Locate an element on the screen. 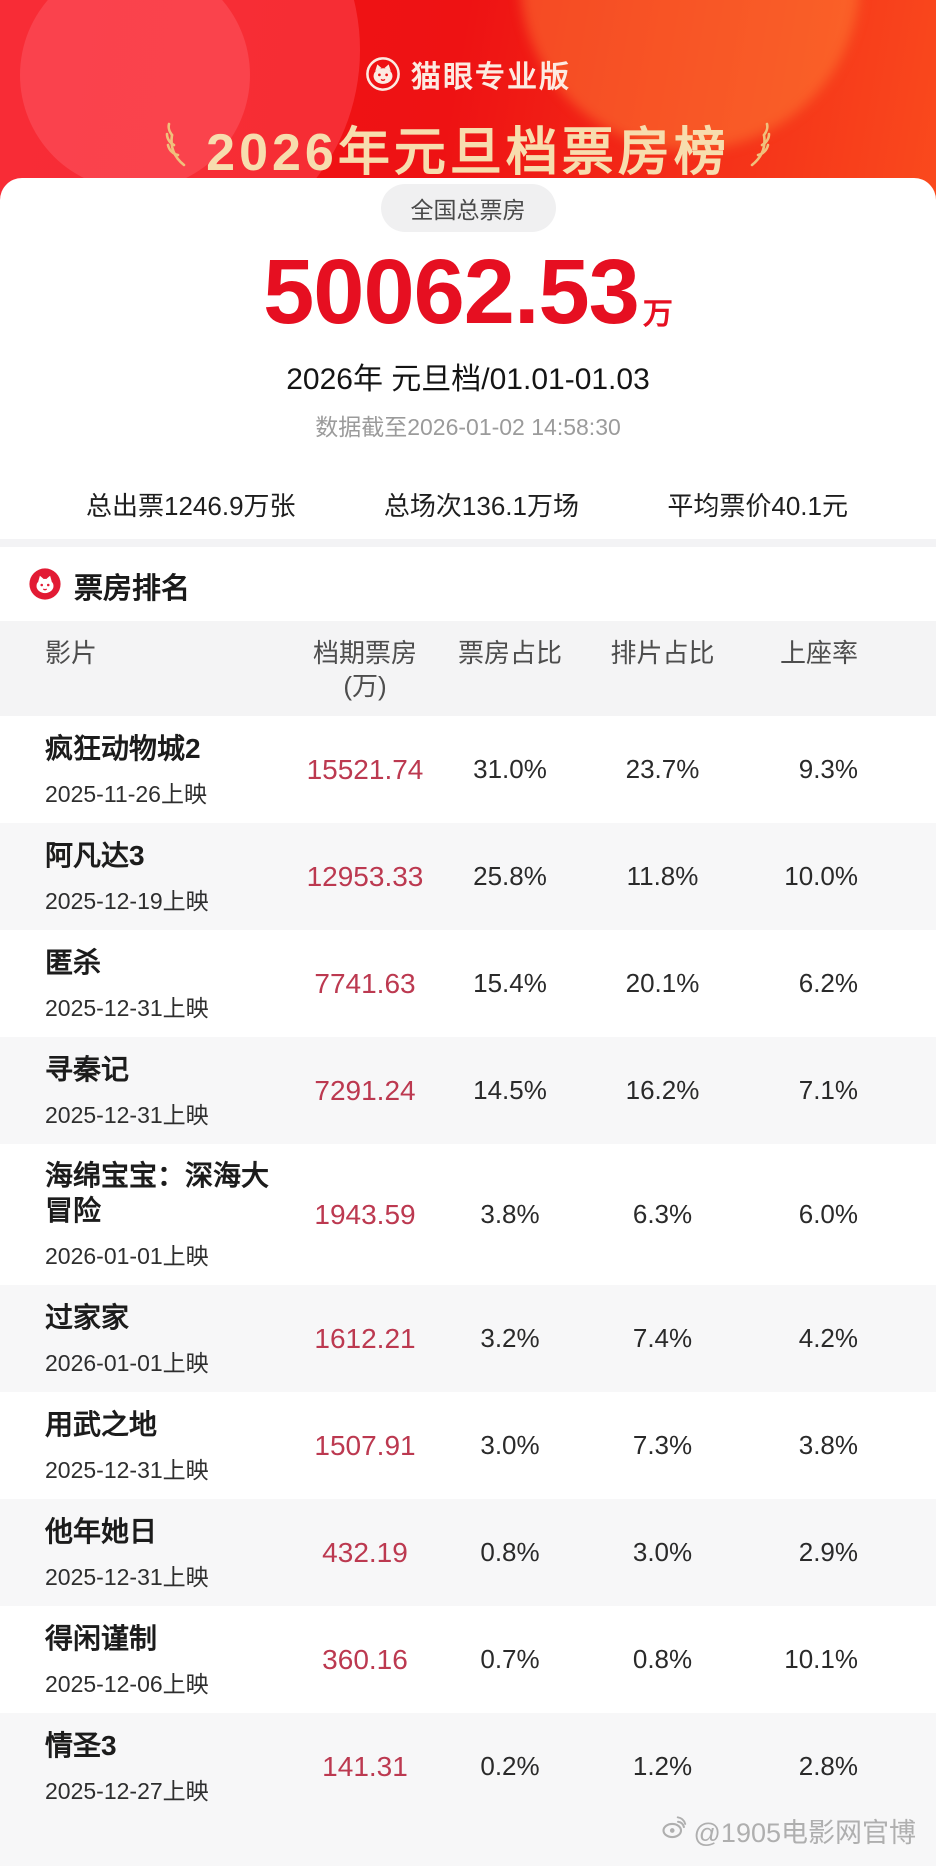  movie-occupancy: 7.1% is located at coordinates (828, 1090).